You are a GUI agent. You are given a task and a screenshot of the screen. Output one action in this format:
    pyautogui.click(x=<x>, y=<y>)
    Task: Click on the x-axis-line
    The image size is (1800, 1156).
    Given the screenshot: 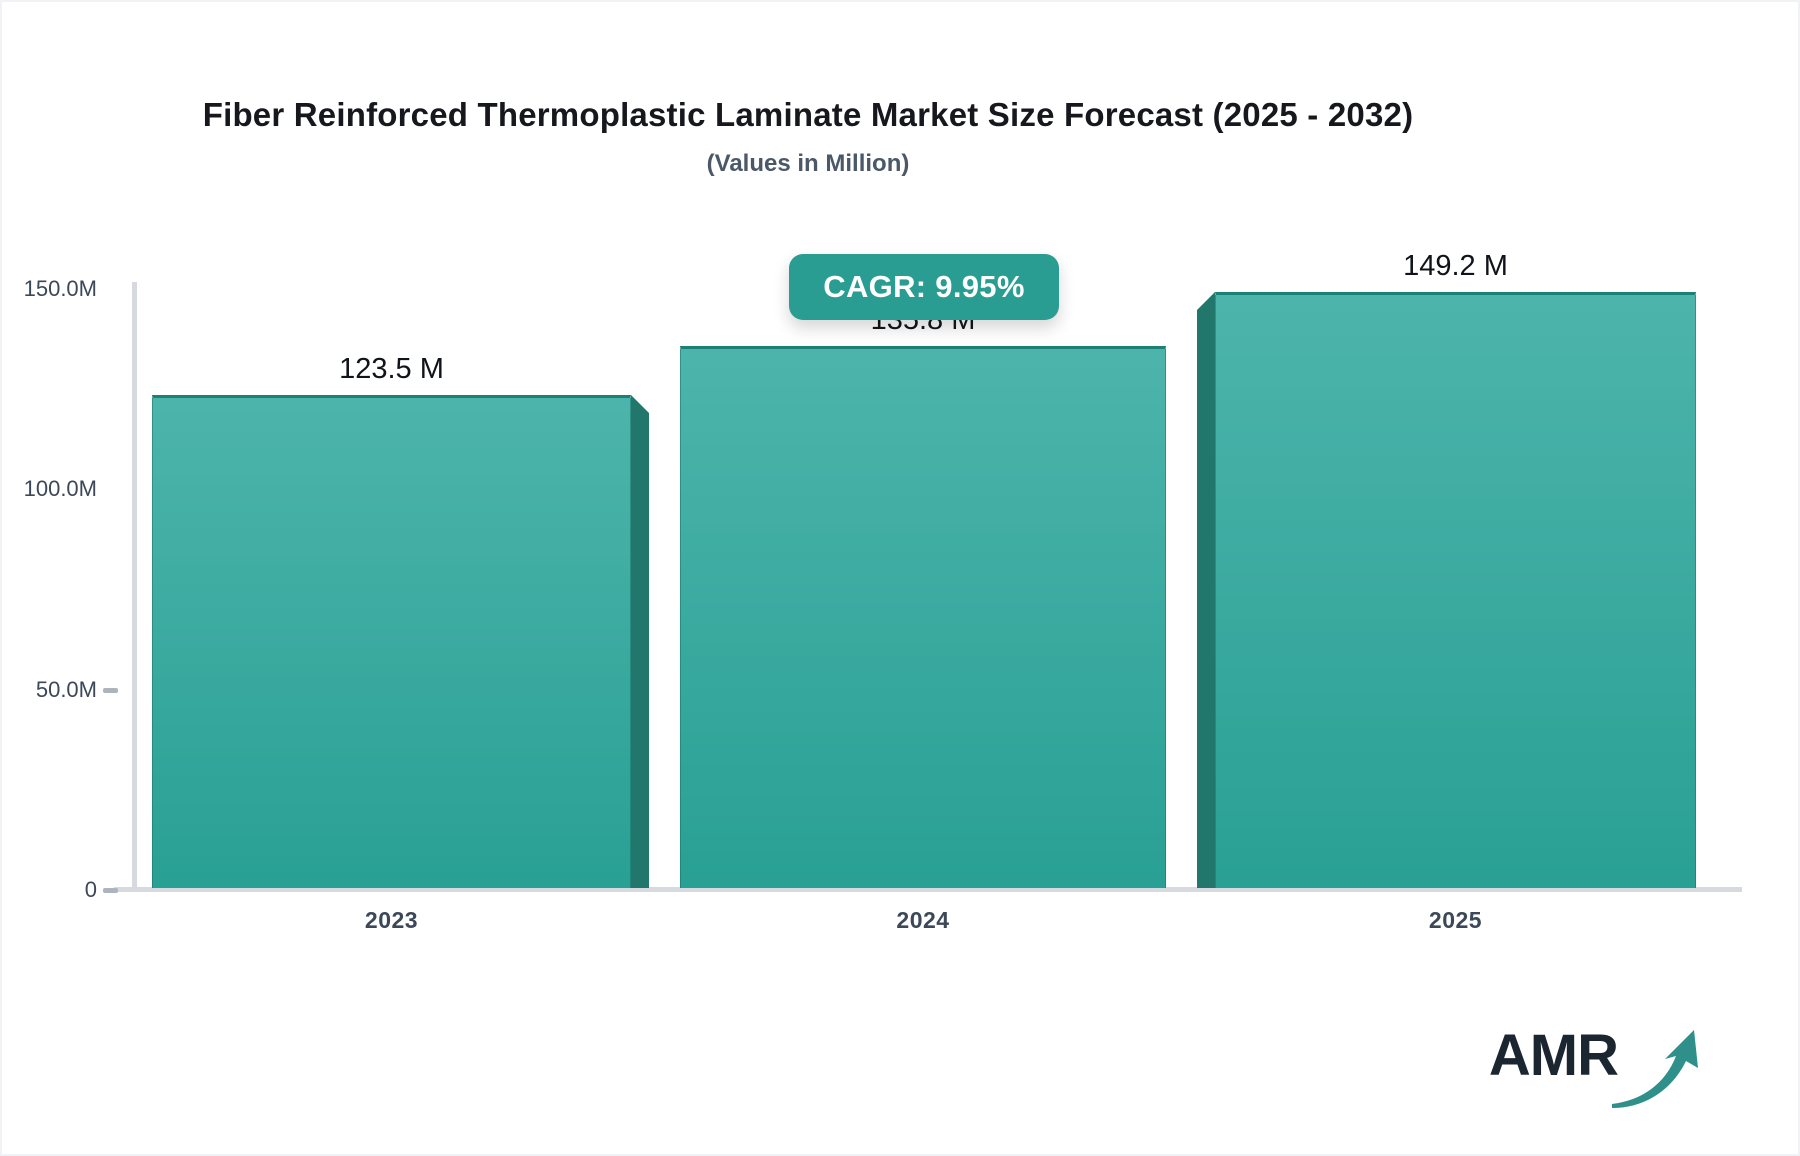 What is the action you would take?
    pyautogui.click(x=928, y=889)
    